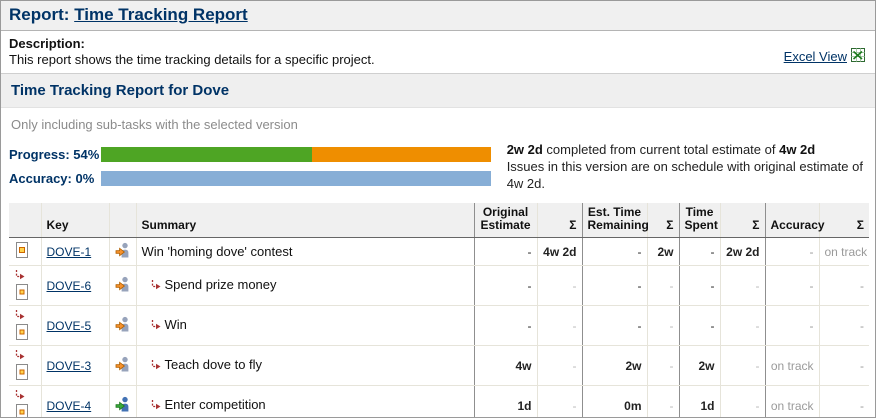 The width and height of the screenshot is (876, 418). I want to click on progress-bar, so click(296, 154).